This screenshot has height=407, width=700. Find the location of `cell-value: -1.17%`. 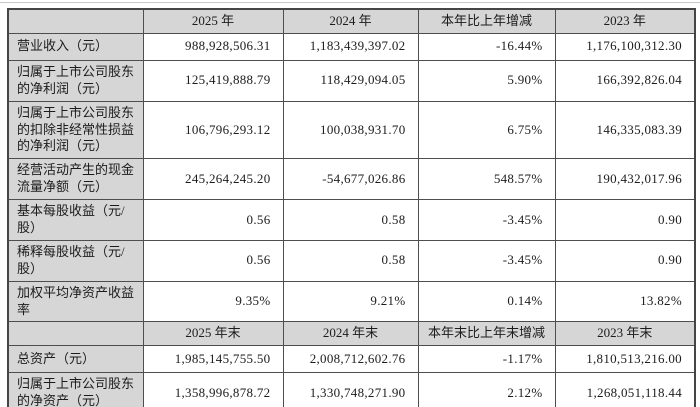

cell-value: -1.17% is located at coordinates (486, 359).